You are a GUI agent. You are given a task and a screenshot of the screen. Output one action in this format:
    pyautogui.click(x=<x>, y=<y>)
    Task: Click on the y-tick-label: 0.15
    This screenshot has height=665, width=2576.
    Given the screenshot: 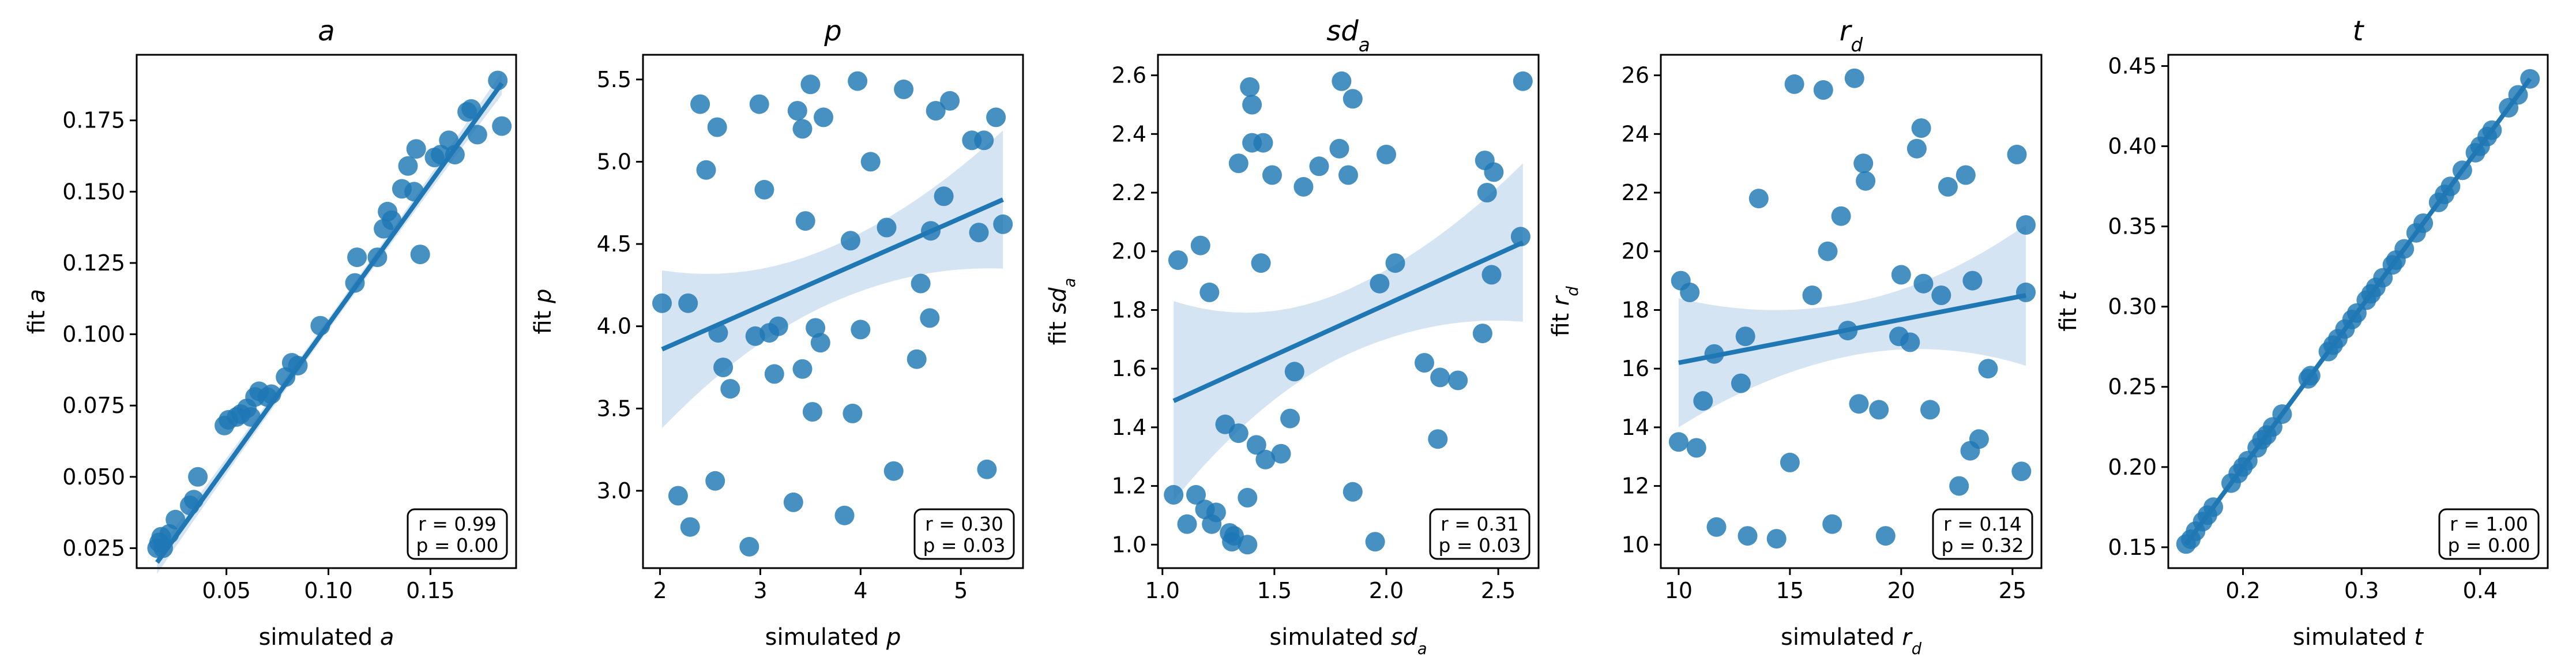 What is the action you would take?
    pyautogui.click(x=2132, y=548)
    